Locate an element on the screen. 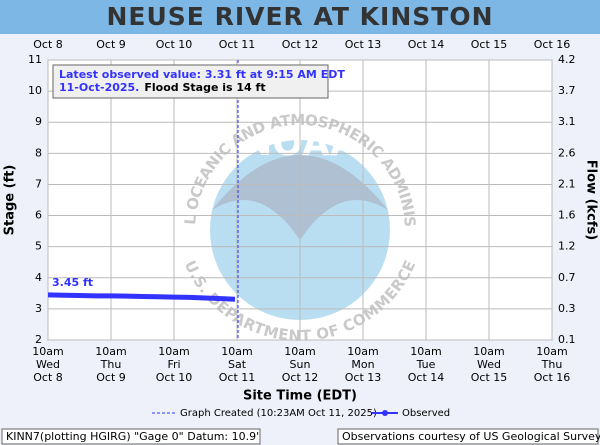 This screenshot has height=445, width=600. footer-right-box is located at coordinates (468, 436).